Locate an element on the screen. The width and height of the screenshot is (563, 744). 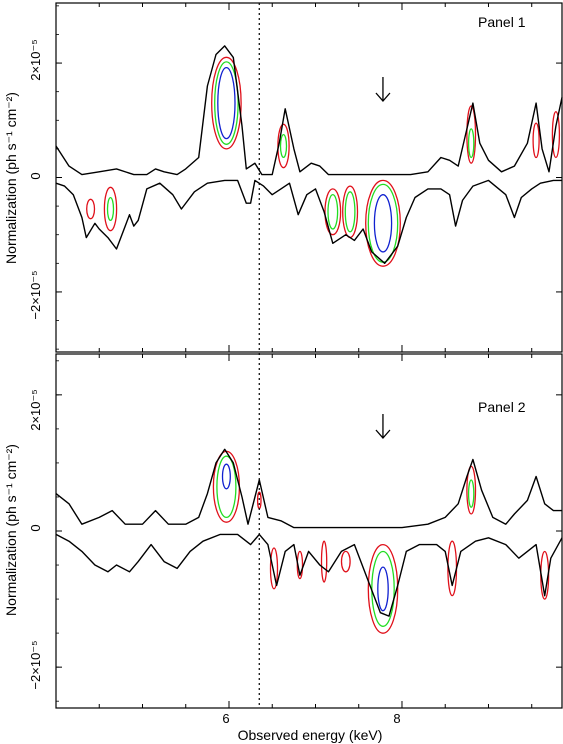
panel-1-lower-envelope is located at coordinates (308, 221).